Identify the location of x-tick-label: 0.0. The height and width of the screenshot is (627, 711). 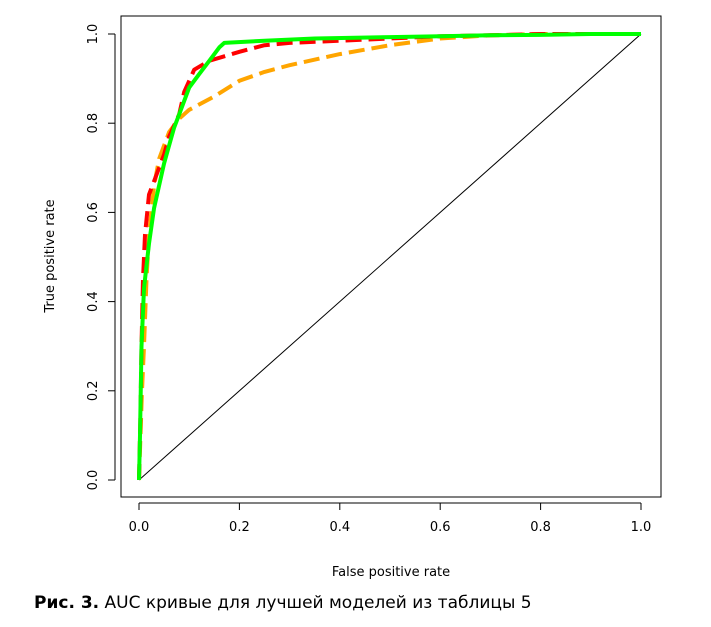
(139, 527).